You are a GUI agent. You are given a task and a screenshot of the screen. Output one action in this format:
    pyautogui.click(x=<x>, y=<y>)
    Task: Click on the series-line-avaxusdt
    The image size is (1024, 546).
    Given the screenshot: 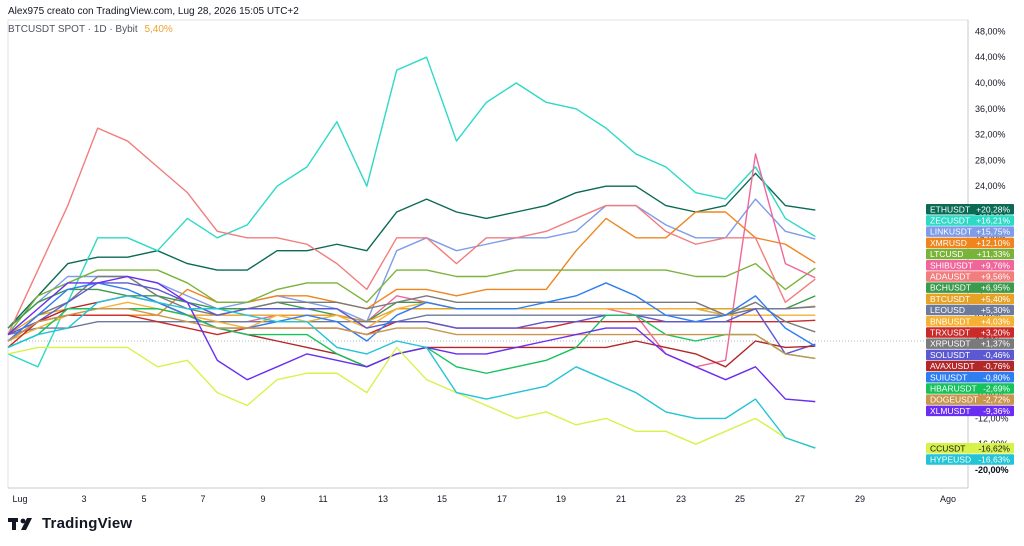 What is the action you would take?
    pyautogui.click(x=411, y=331)
    